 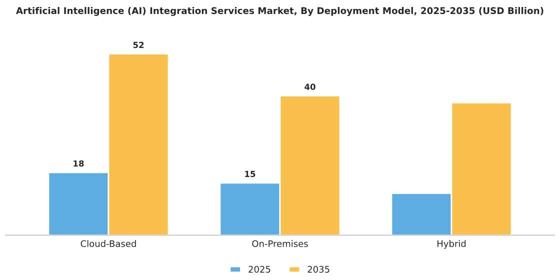 I want to click on data-label: 18, so click(x=79, y=163).